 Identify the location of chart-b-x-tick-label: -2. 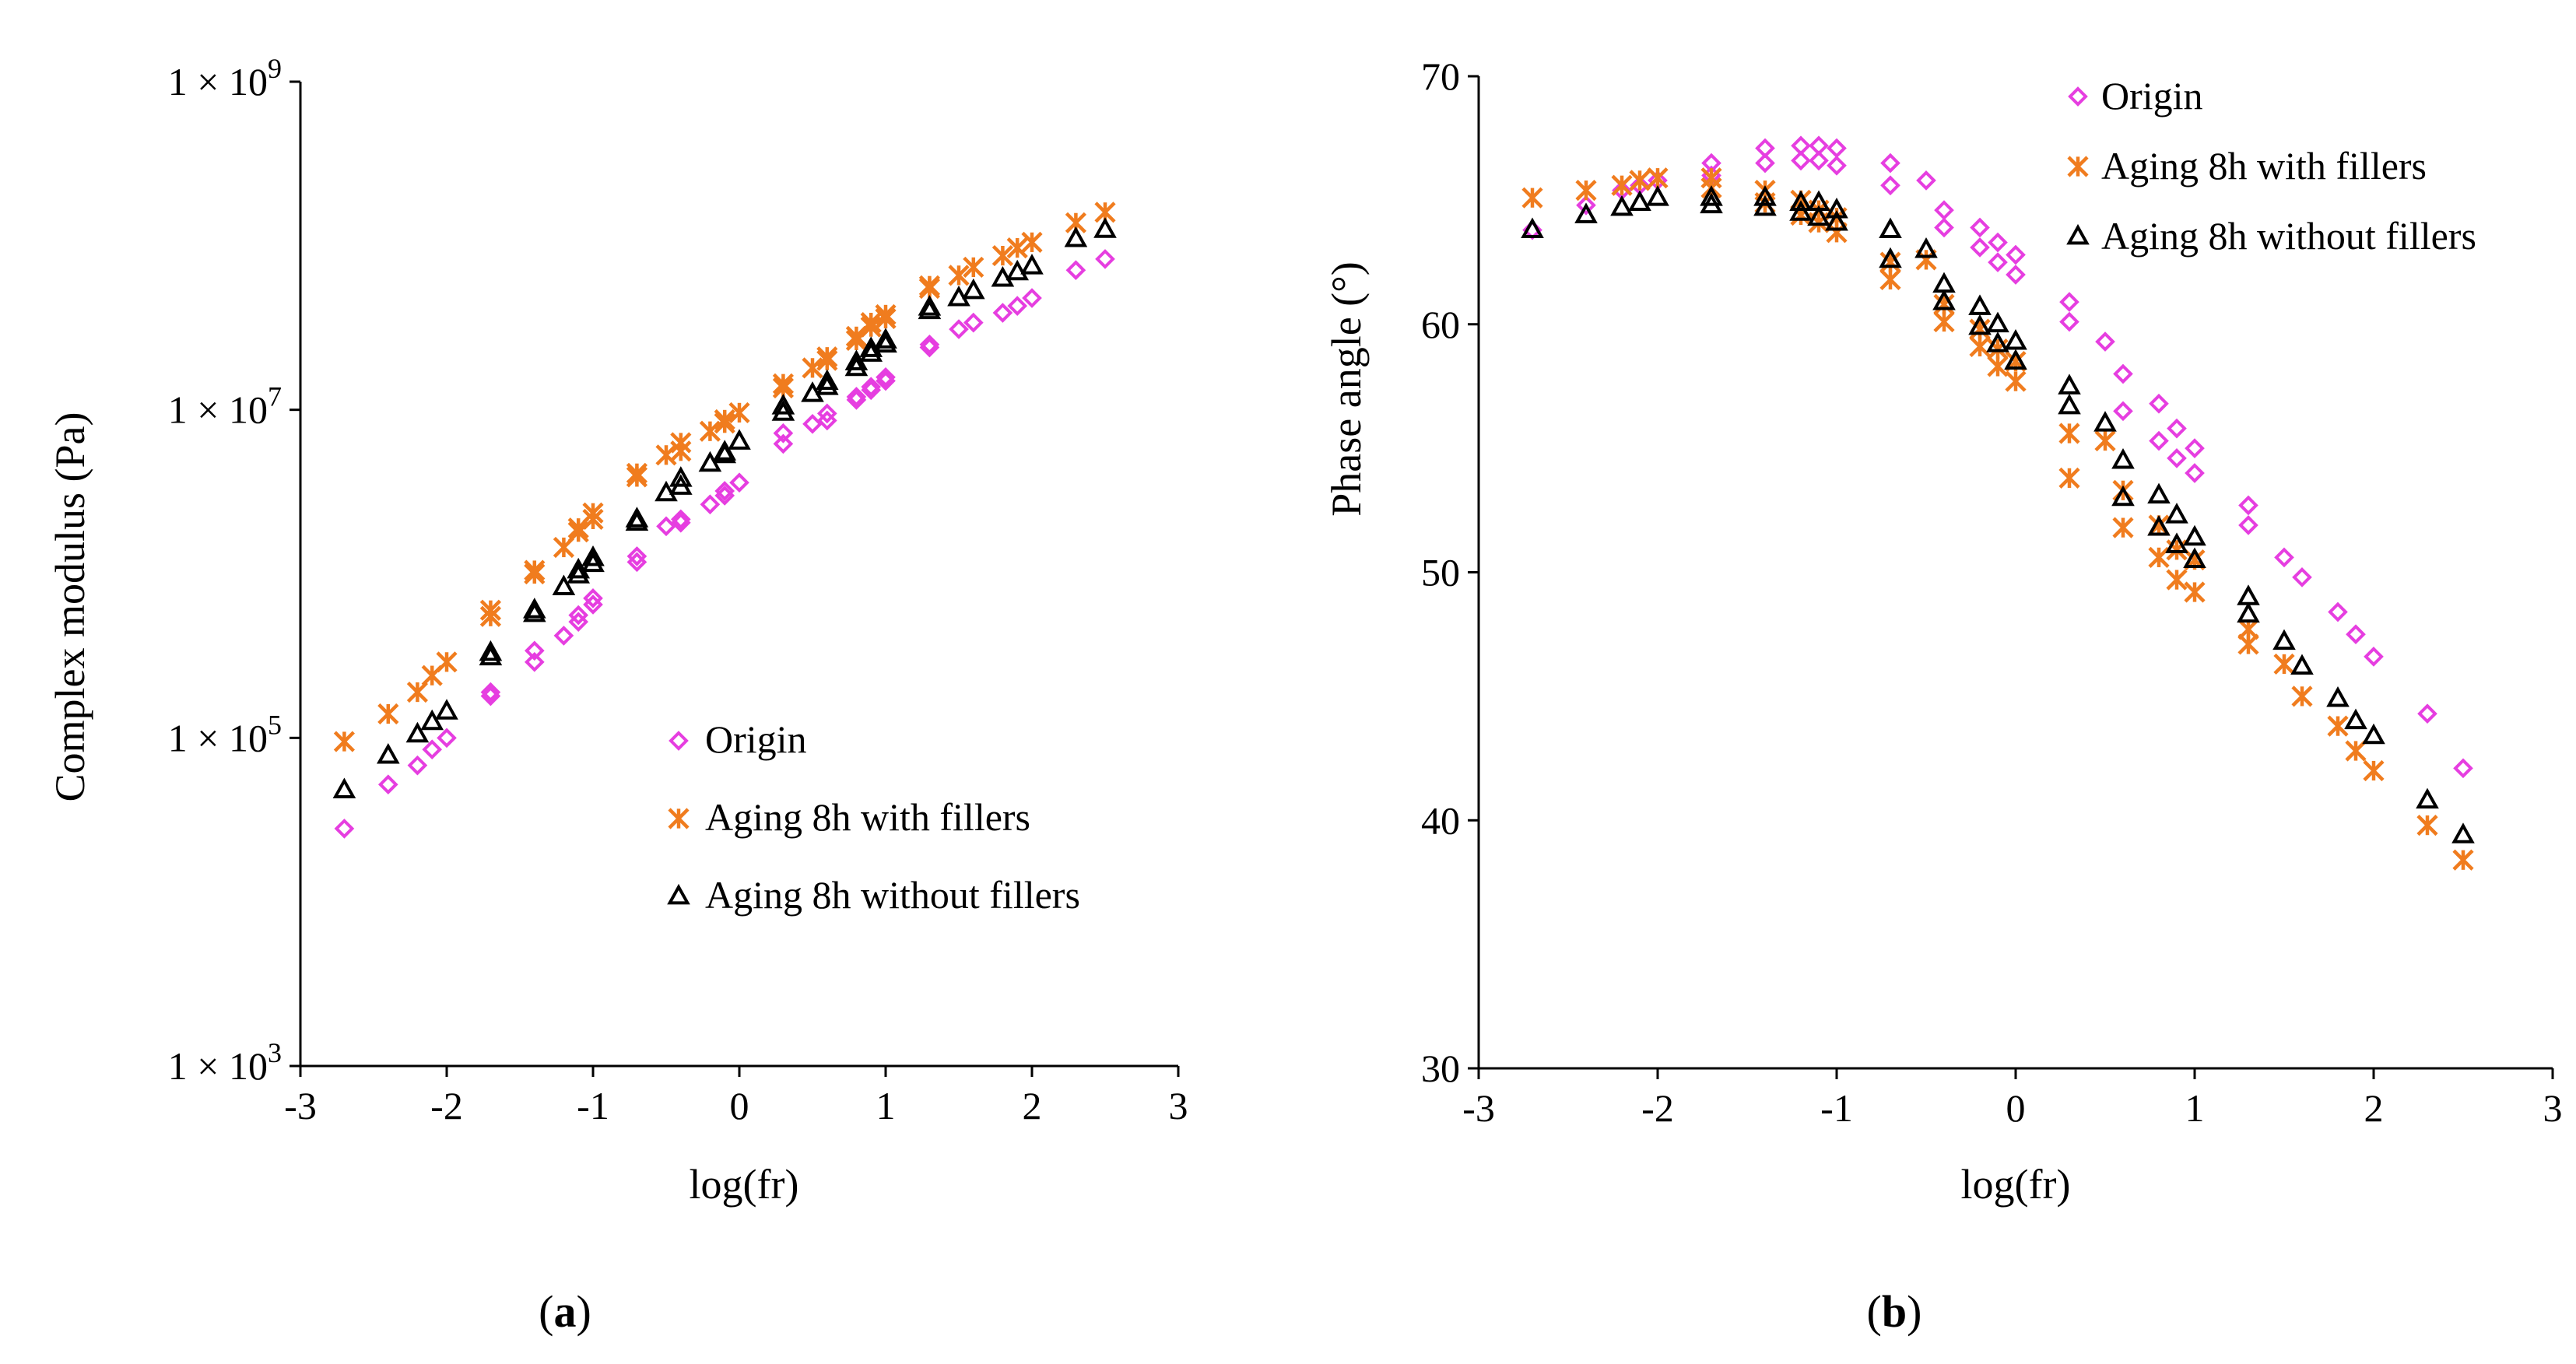
(1658, 1108).